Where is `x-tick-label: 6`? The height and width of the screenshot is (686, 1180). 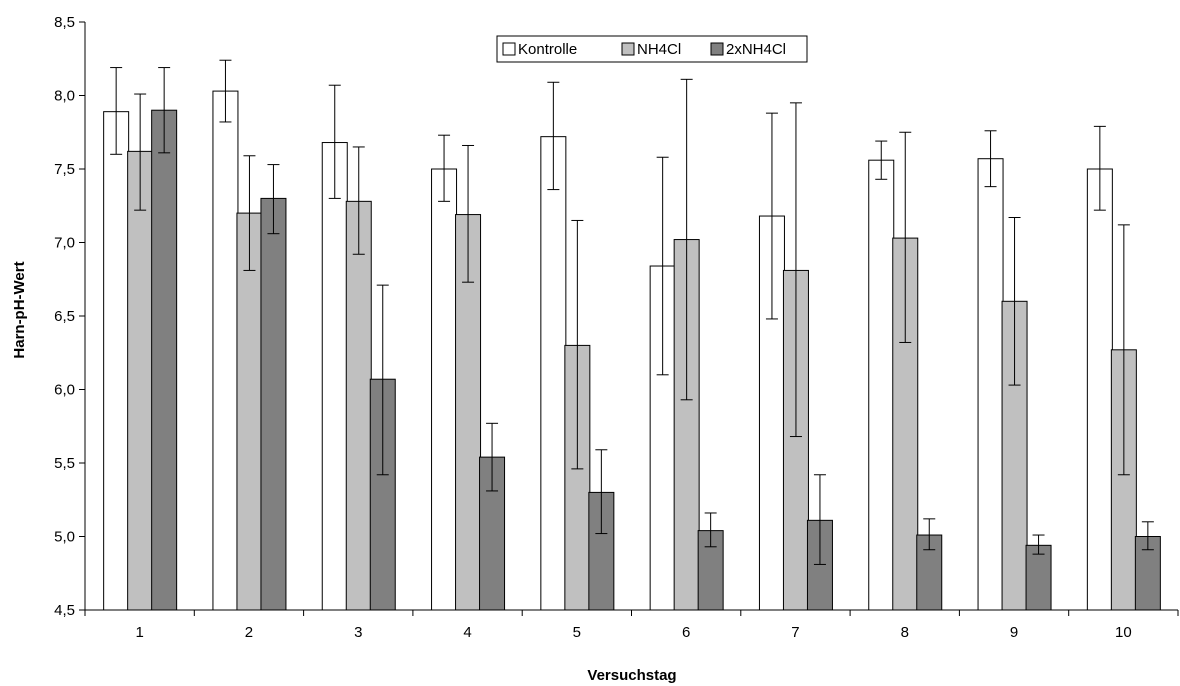 x-tick-label: 6 is located at coordinates (686, 632).